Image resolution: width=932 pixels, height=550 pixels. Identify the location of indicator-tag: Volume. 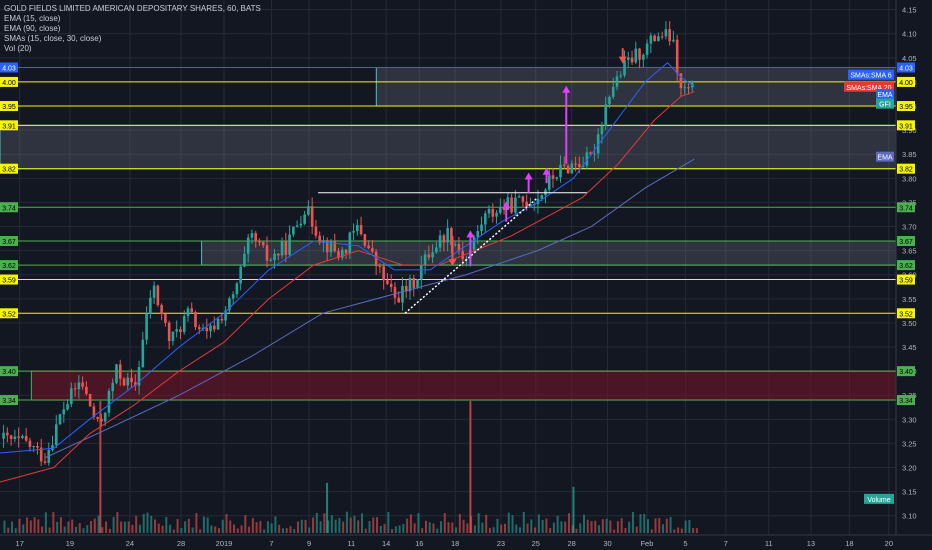
(878, 500).